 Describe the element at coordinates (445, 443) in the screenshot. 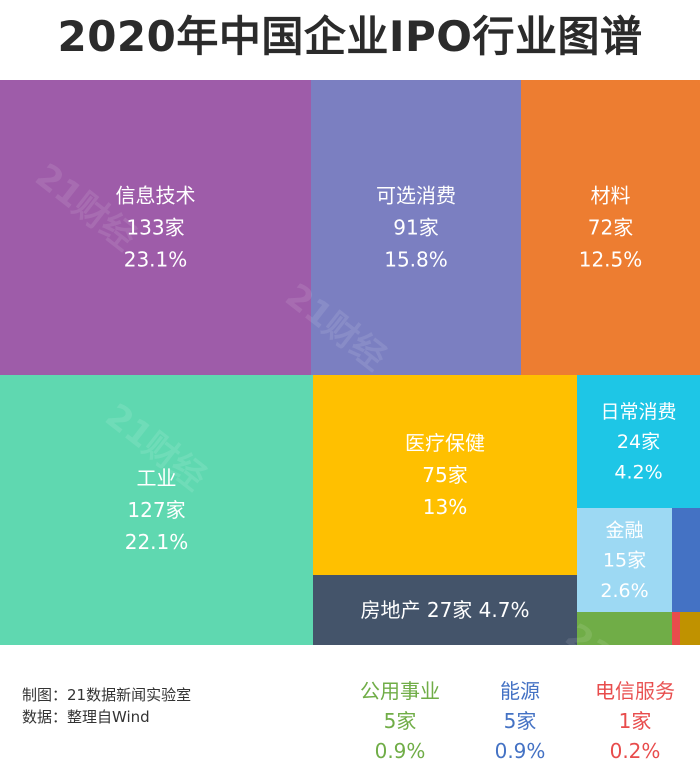

I see `tile-health-care-name: 医疗保健` at that location.